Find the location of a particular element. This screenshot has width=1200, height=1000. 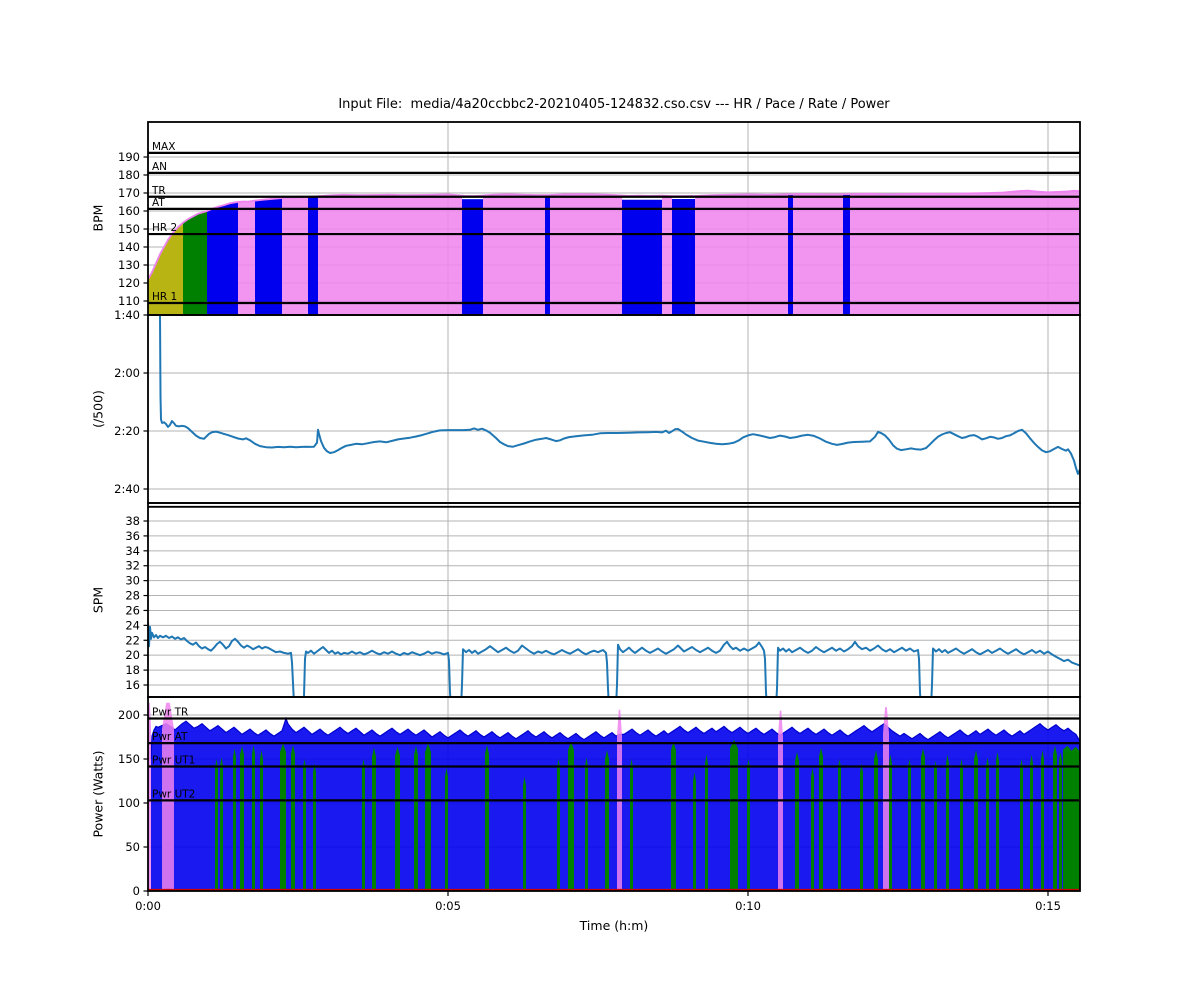

power-fill-blue is located at coordinates (615, 804).